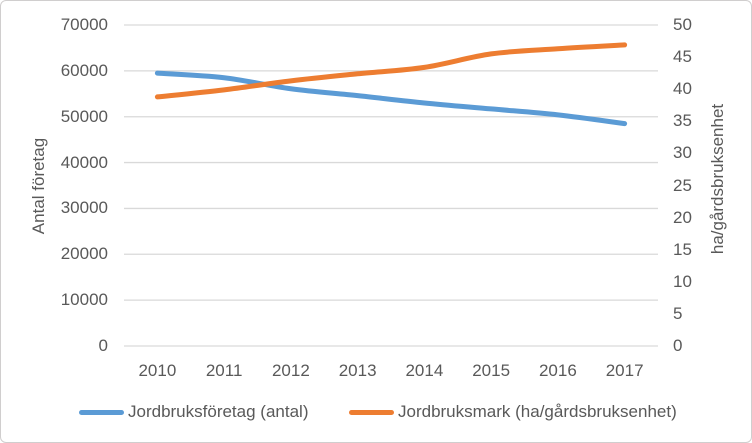 The width and height of the screenshot is (752, 443). What do you see at coordinates (678, 313) in the screenshot?
I see `y-right-tick-5: 5` at bounding box center [678, 313].